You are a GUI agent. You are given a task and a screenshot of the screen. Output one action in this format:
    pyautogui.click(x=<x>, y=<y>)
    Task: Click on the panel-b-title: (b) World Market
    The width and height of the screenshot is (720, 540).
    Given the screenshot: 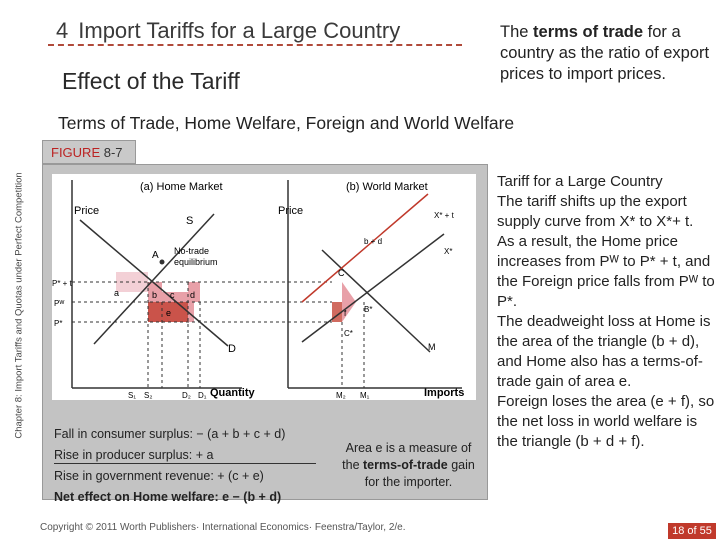 What is the action you would take?
    pyautogui.click(x=387, y=187)
    